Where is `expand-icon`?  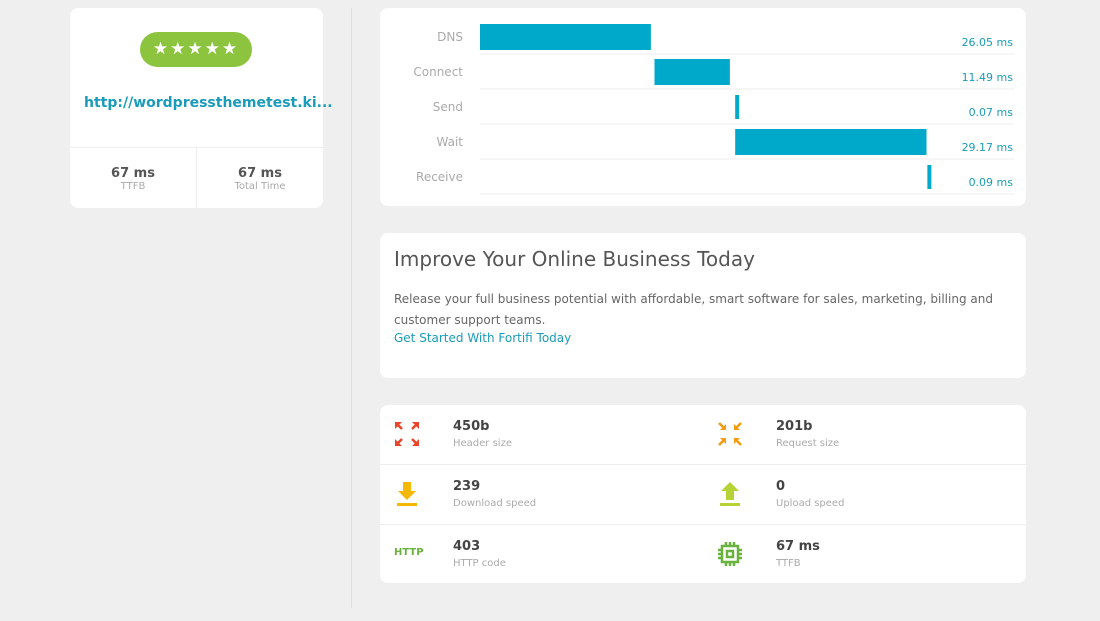 expand-icon is located at coordinates (407, 434).